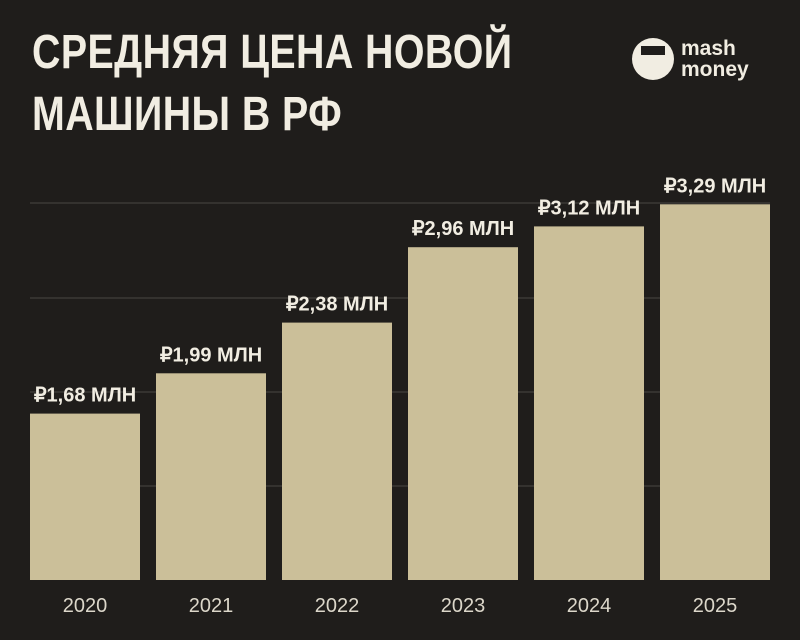 The image size is (800, 640). Describe the element at coordinates (589, 606) in the screenshot. I see `x-tick-label: 2024` at that location.